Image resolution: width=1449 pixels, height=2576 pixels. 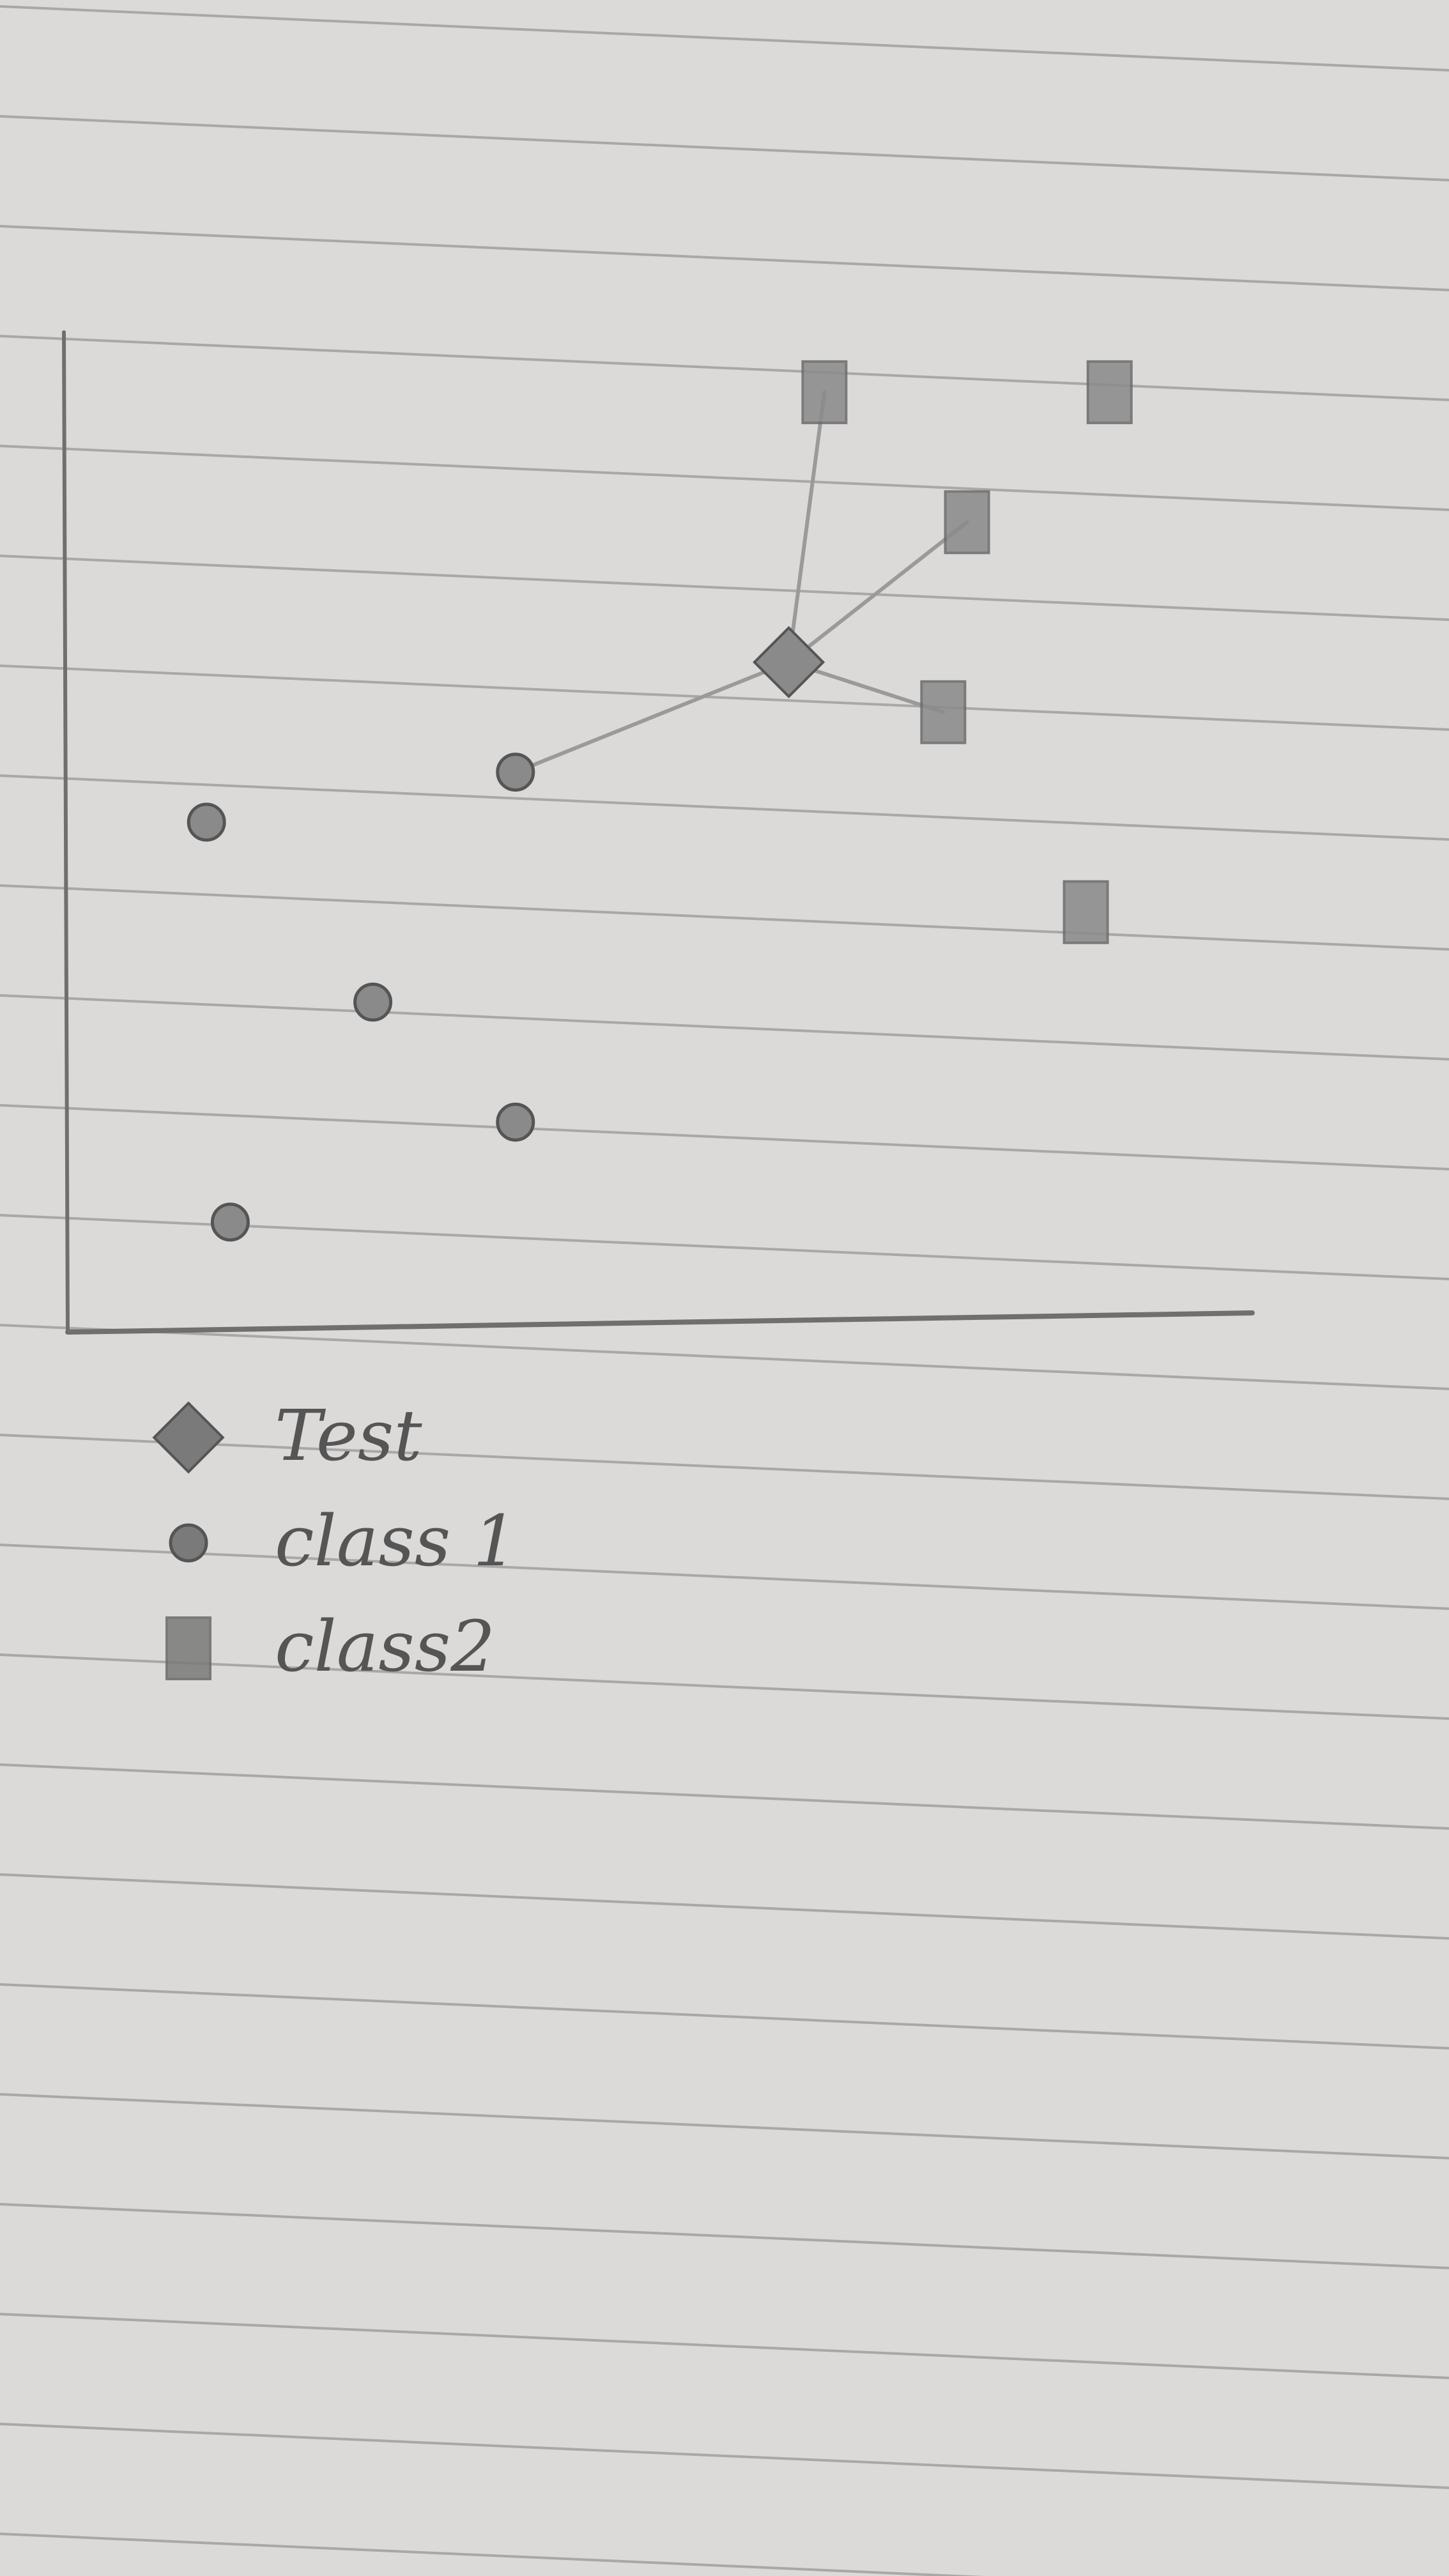 What do you see at coordinates (660, 1322) in the screenshot?
I see `x-axis-line` at bounding box center [660, 1322].